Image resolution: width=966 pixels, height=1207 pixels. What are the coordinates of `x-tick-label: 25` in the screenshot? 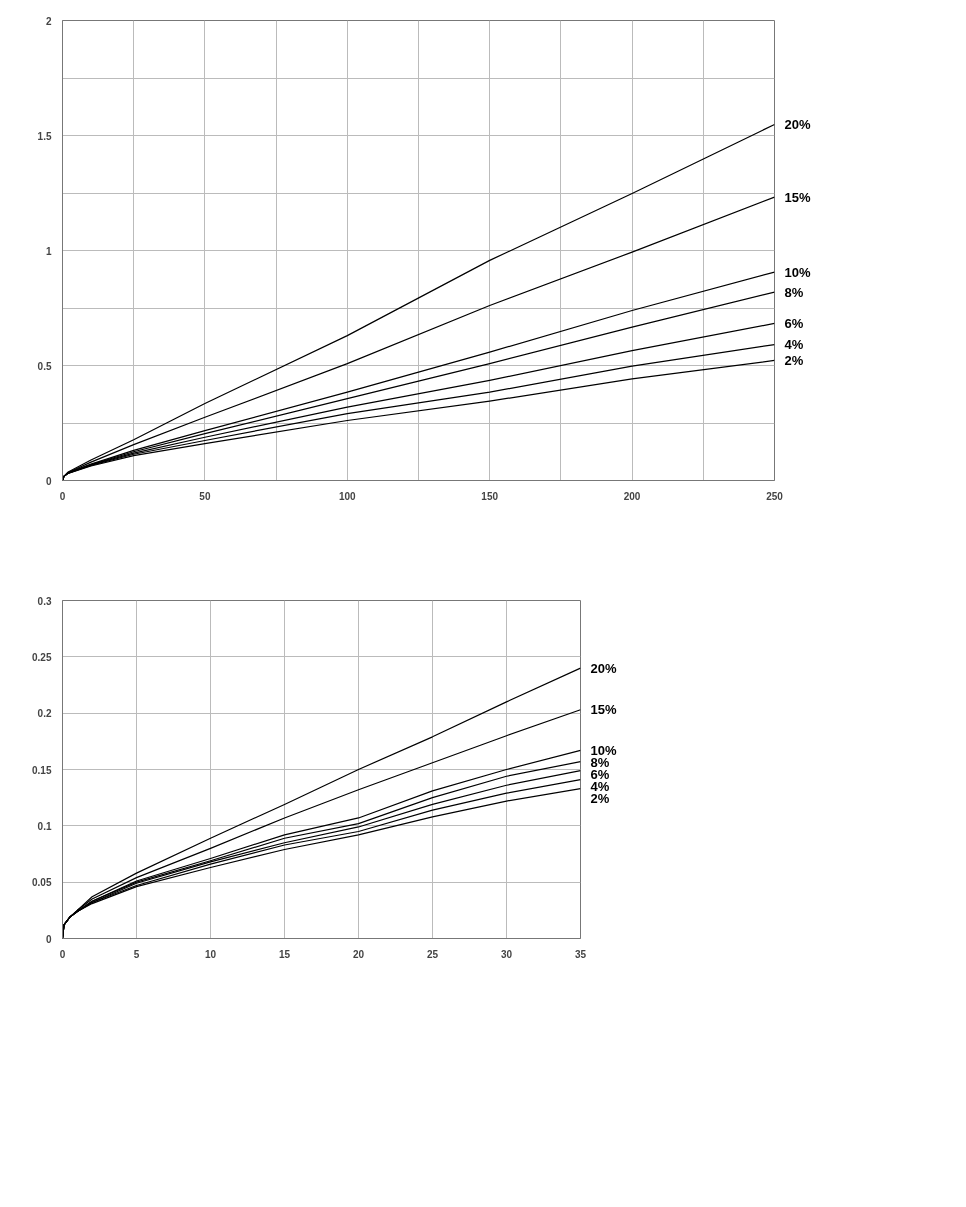 It's located at (432, 954).